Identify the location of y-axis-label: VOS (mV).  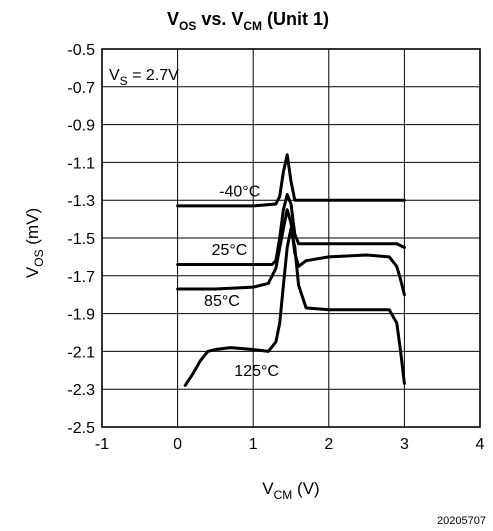
(34, 243).